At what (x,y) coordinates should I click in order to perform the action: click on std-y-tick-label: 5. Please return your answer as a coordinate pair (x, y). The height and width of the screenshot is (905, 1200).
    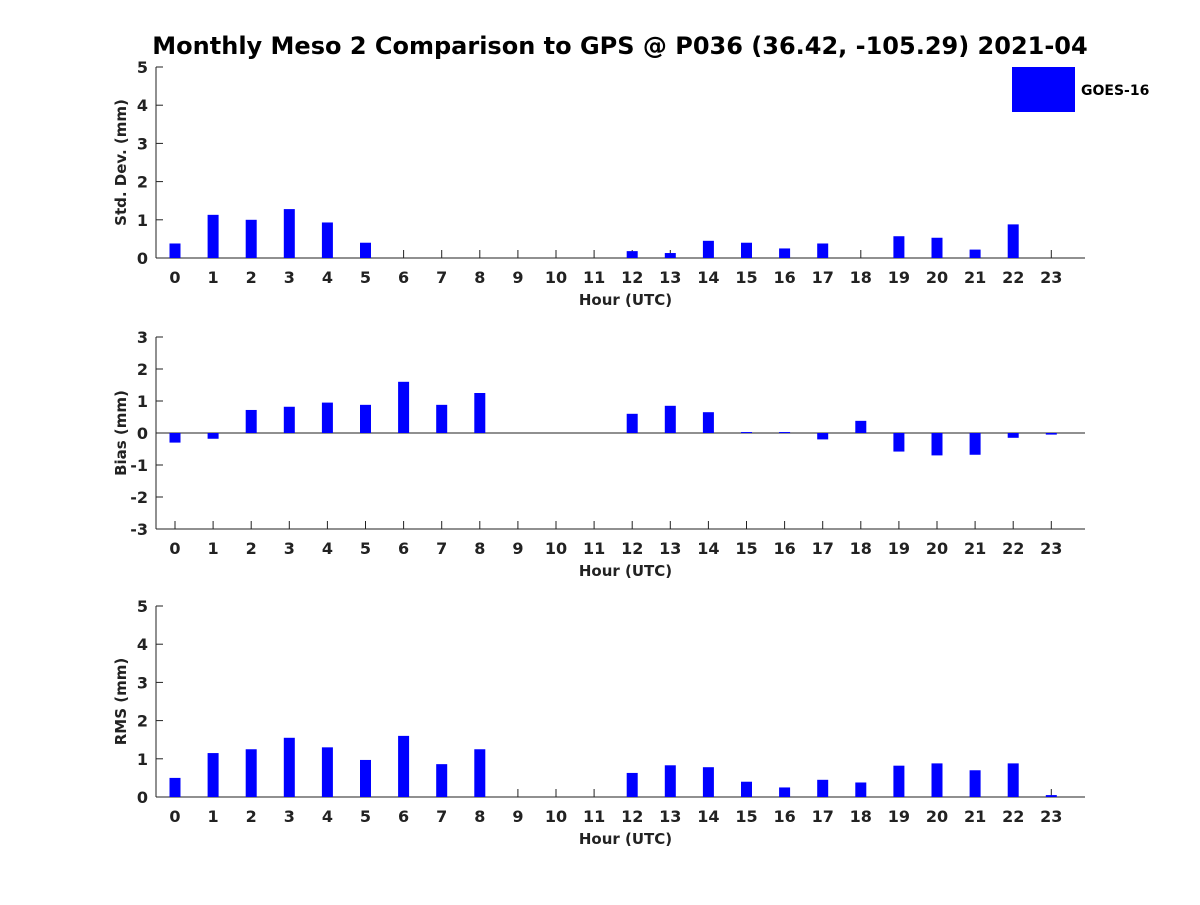
    Looking at the image, I should click on (142, 67).